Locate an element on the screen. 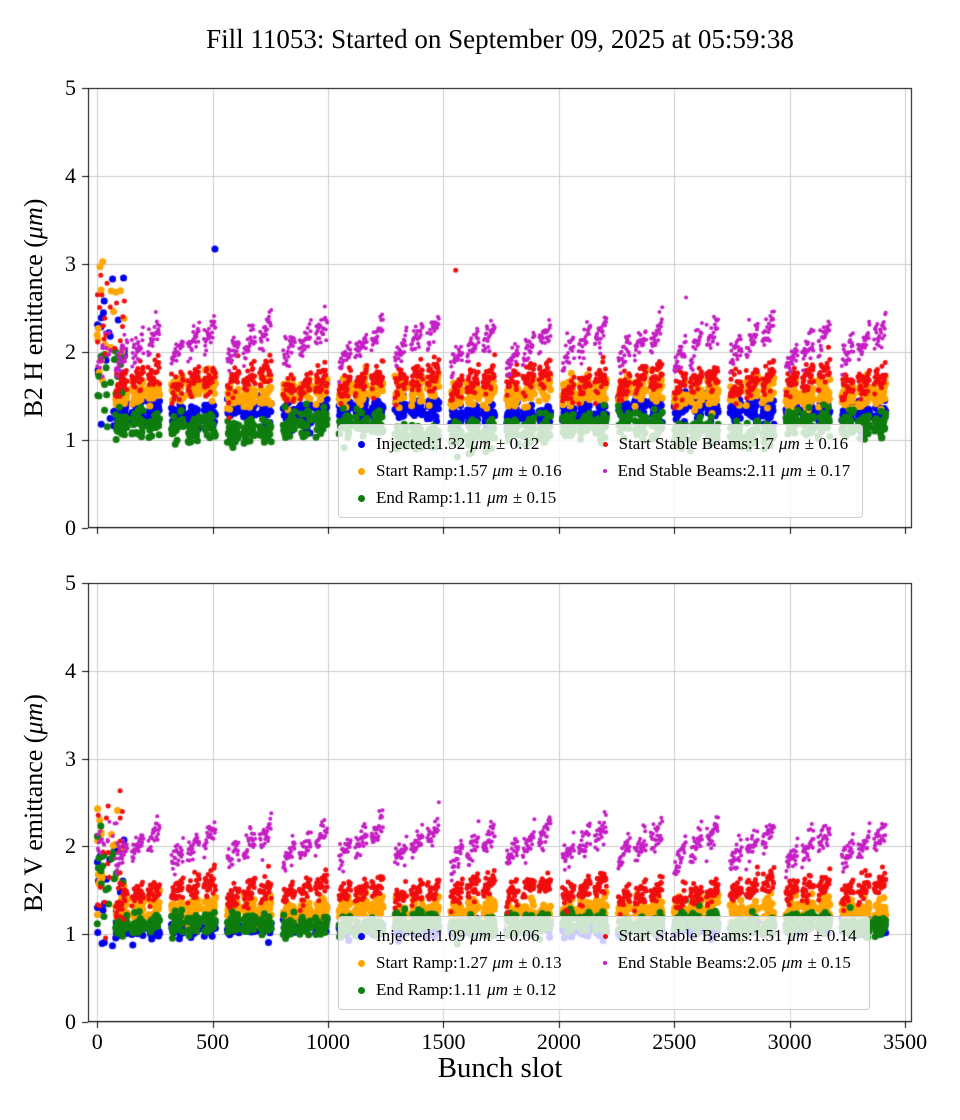  legend-item: Start Ramp: 1.57 μm ± 0.16 is located at coordinates (456, 471).